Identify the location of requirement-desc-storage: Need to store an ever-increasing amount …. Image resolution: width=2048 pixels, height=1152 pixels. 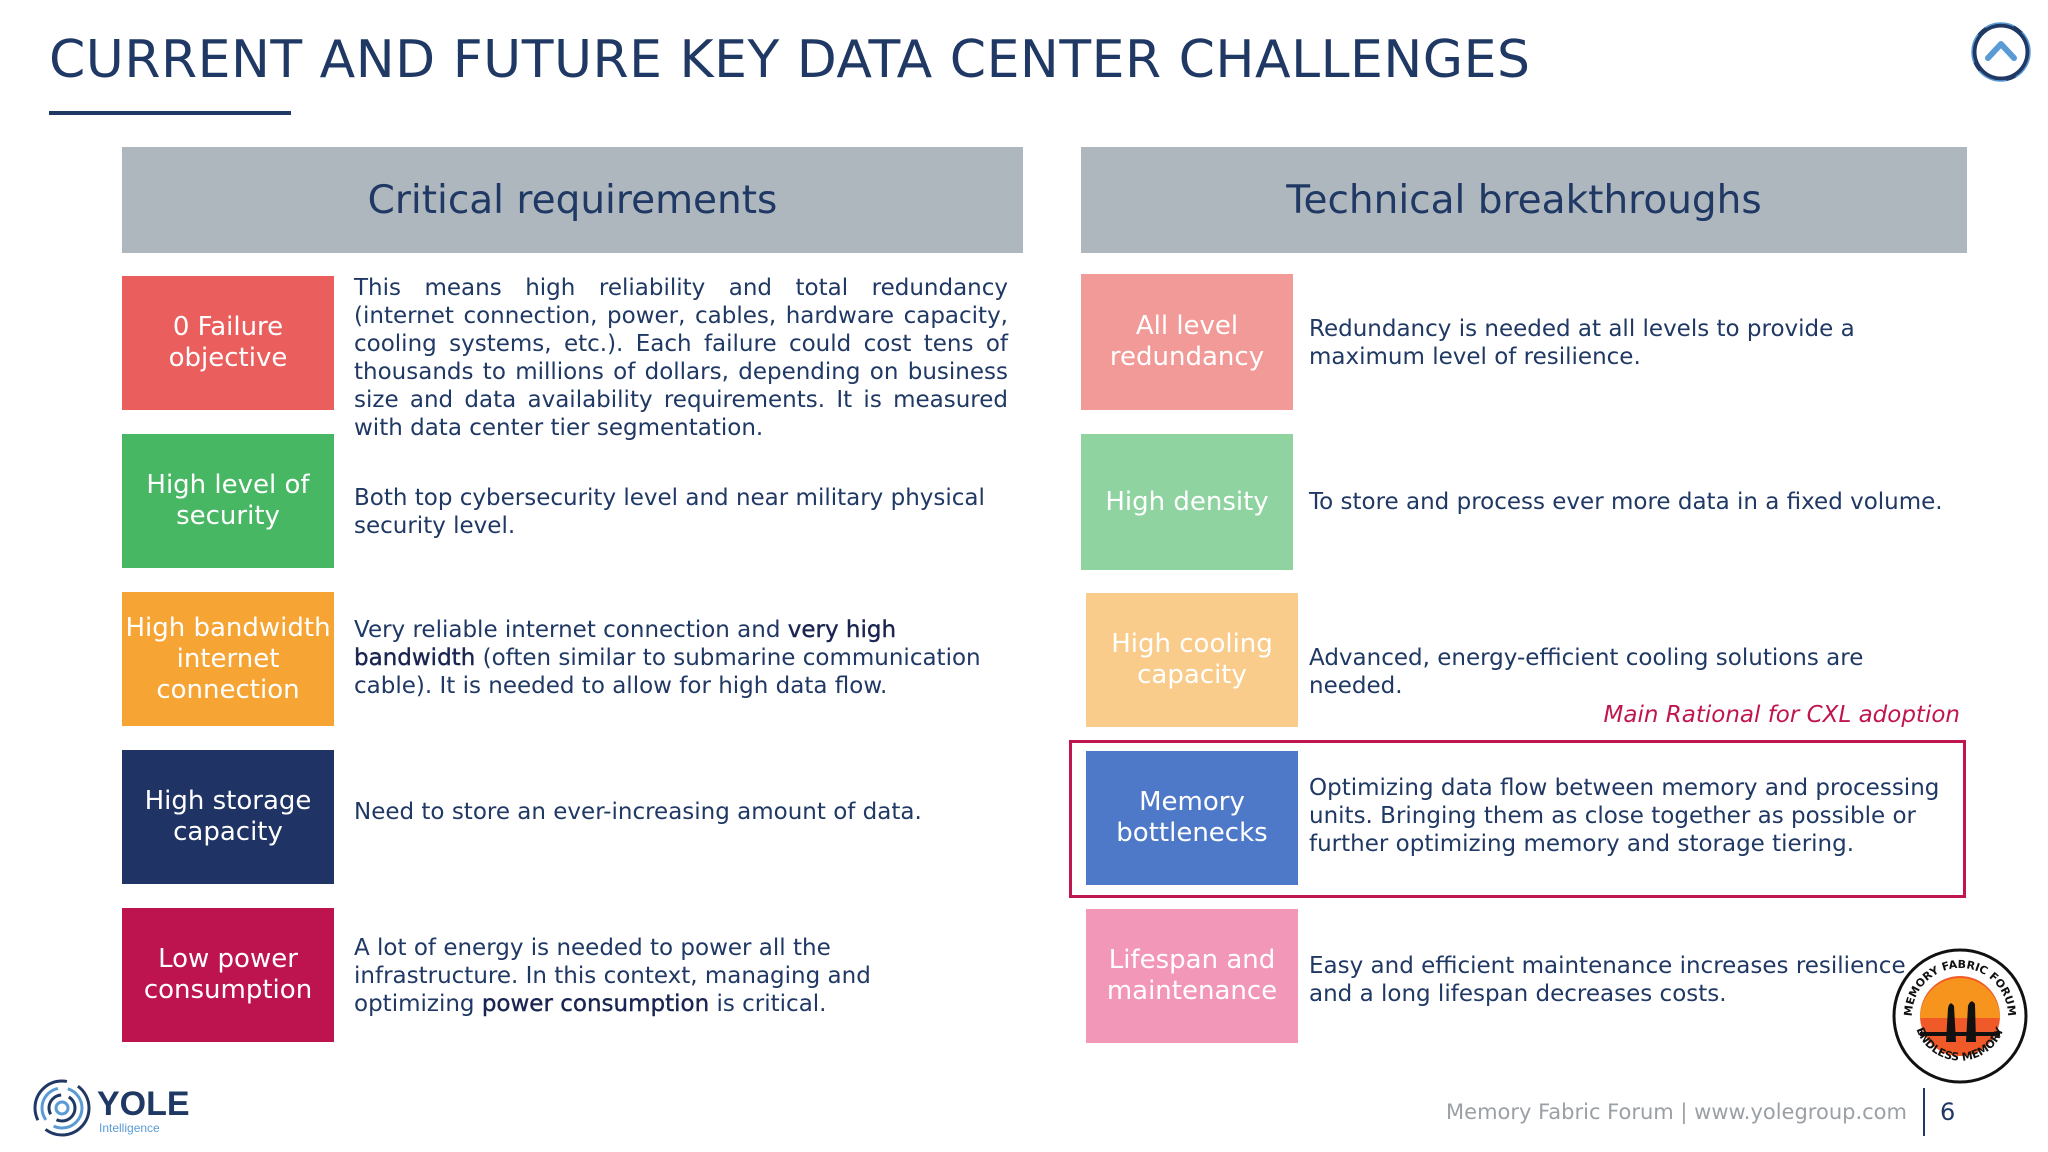
(638, 812).